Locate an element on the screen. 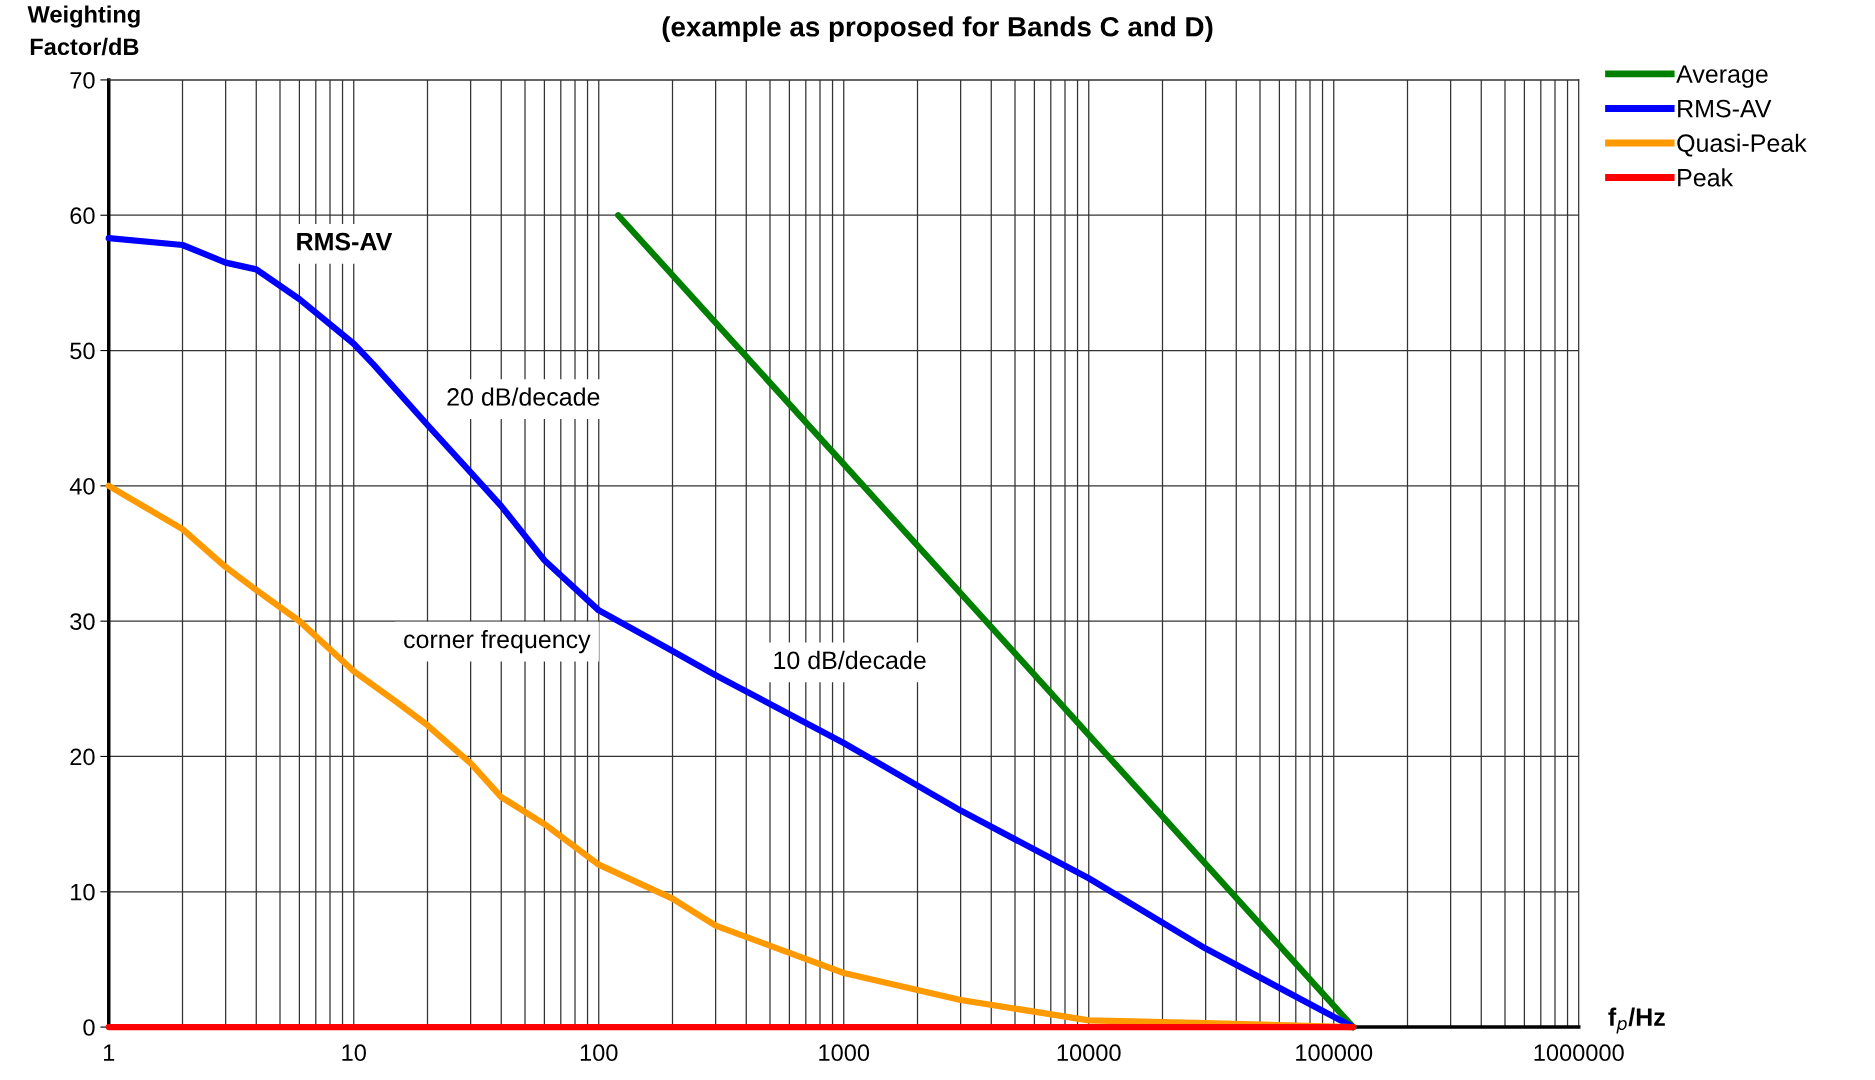  annotation: corner frequency is located at coordinates (497, 641).